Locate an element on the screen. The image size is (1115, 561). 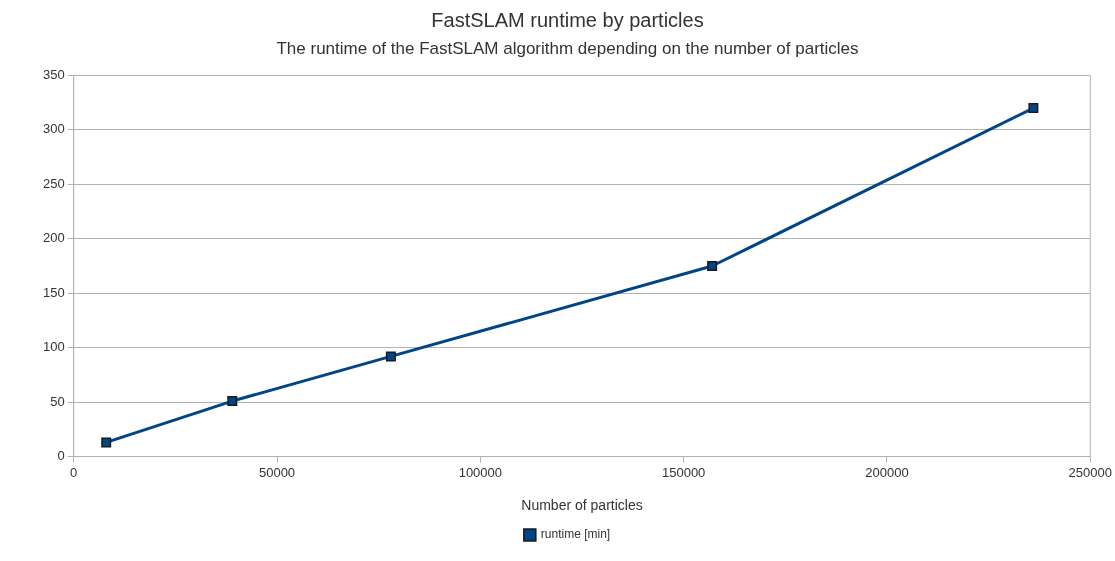
chart-subtitle: The runtime of the FastSLAM algorithm depending on the number of particles is located at coordinates (567, 48).